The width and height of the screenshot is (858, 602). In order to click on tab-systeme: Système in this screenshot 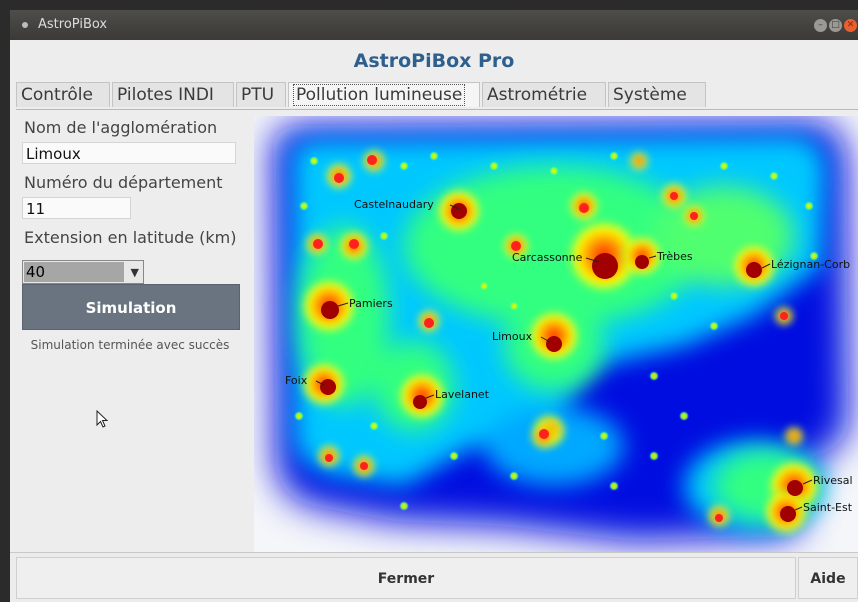, I will do `click(657, 94)`.